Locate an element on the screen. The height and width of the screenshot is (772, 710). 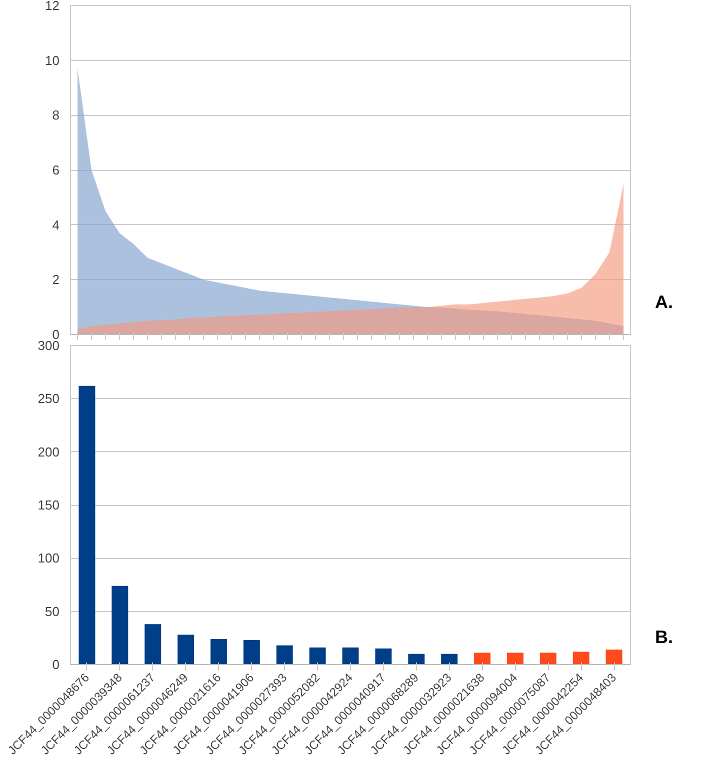
y-tick-label: 4 is located at coordinates (56, 224).